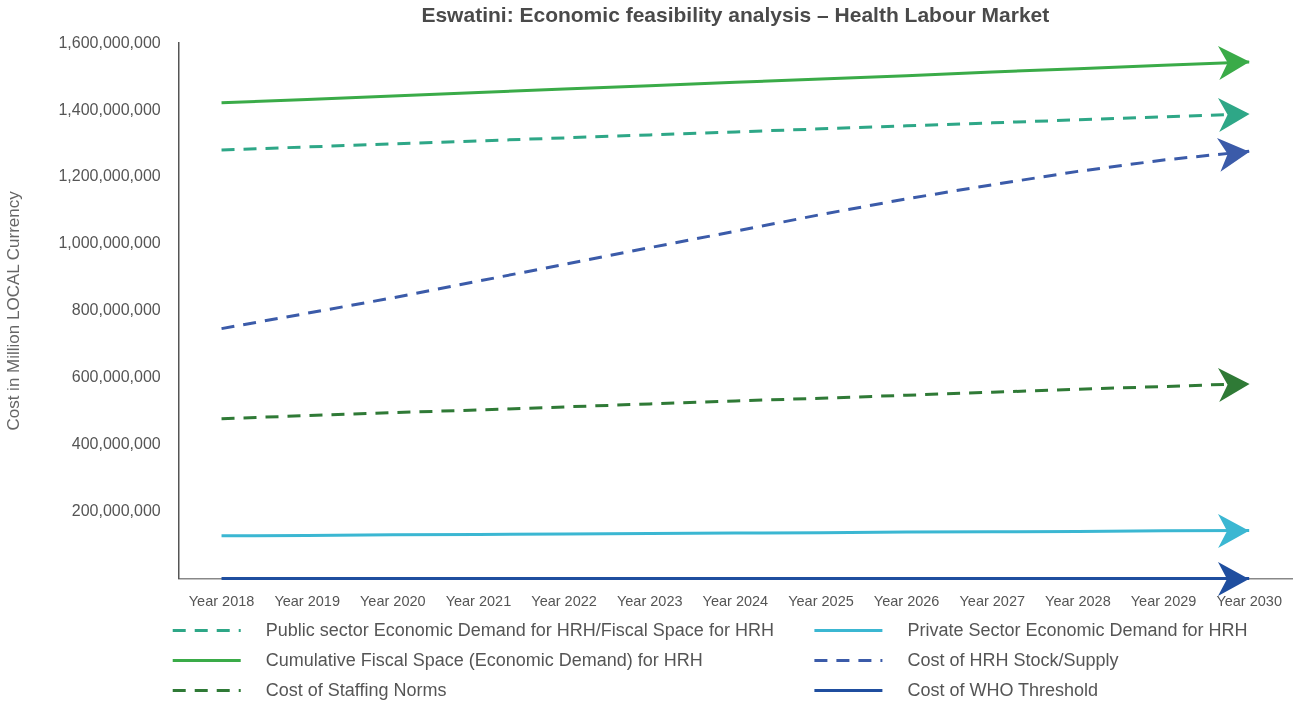 The height and width of the screenshot is (722, 1308). What do you see at coordinates (1249, 601) in the screenshot?
I see `x-tick-label: Year 2030` at bounding box center [1249, 601].